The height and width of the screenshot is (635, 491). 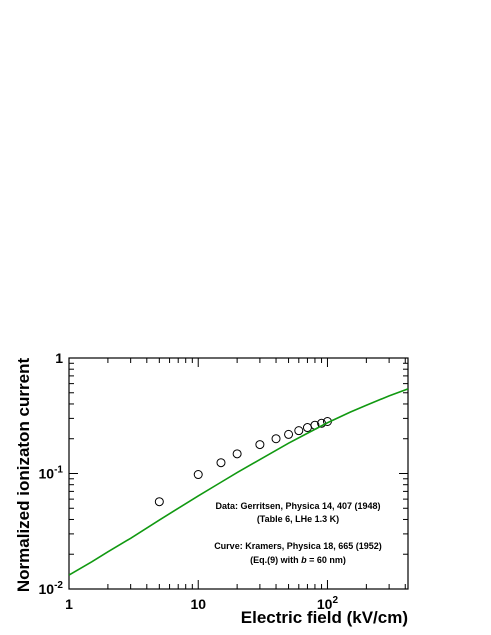 I want to click on y-tick-label: 1, so click(x=59, y=358).